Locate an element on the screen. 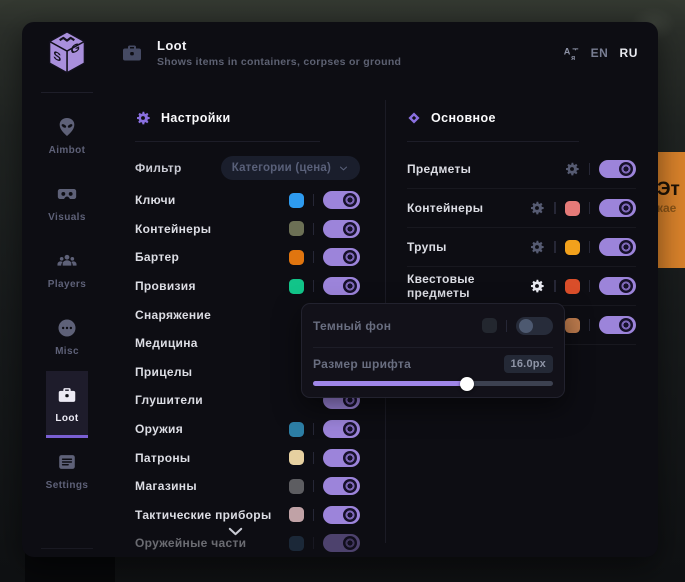 The height and width of the screenshot is (582, 685). alien-icon is located at coordinates (67, 127).